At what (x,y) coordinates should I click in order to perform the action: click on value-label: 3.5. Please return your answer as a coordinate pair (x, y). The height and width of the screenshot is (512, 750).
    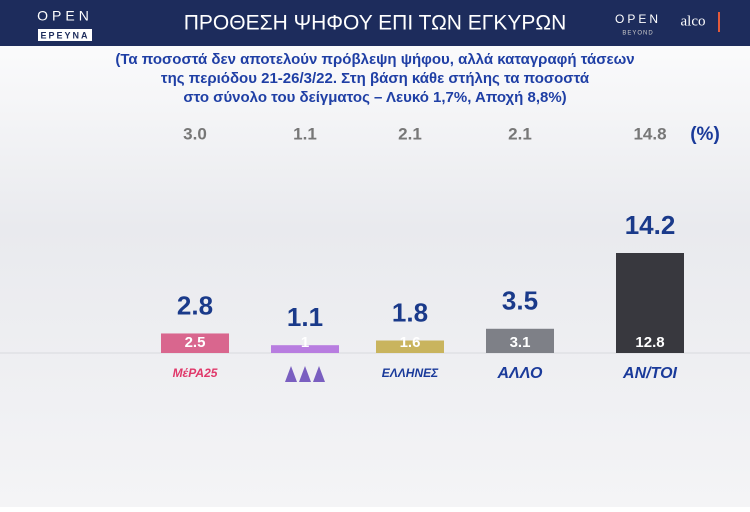
    Looking at the image, I should click on (520, 301).